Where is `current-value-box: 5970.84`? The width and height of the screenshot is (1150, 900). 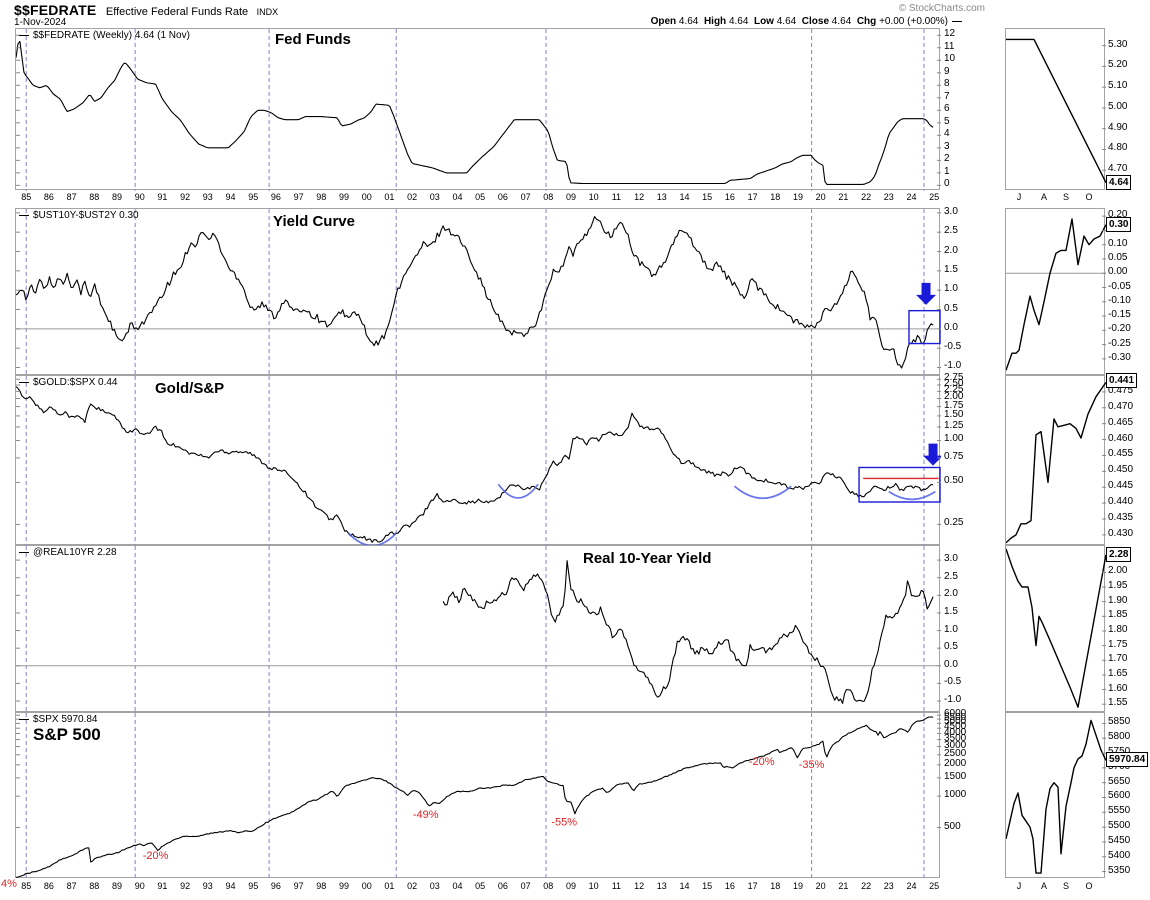 current-value-box: 5970.84 is located at coordinates (1127, 760).